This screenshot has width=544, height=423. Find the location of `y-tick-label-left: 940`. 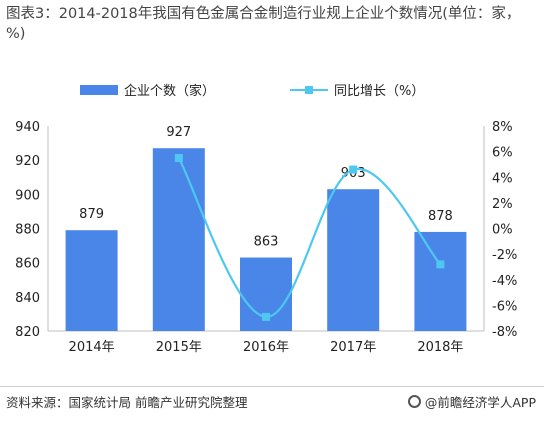

y-tick-label-left: 940 is located at coordinates (27, 127).